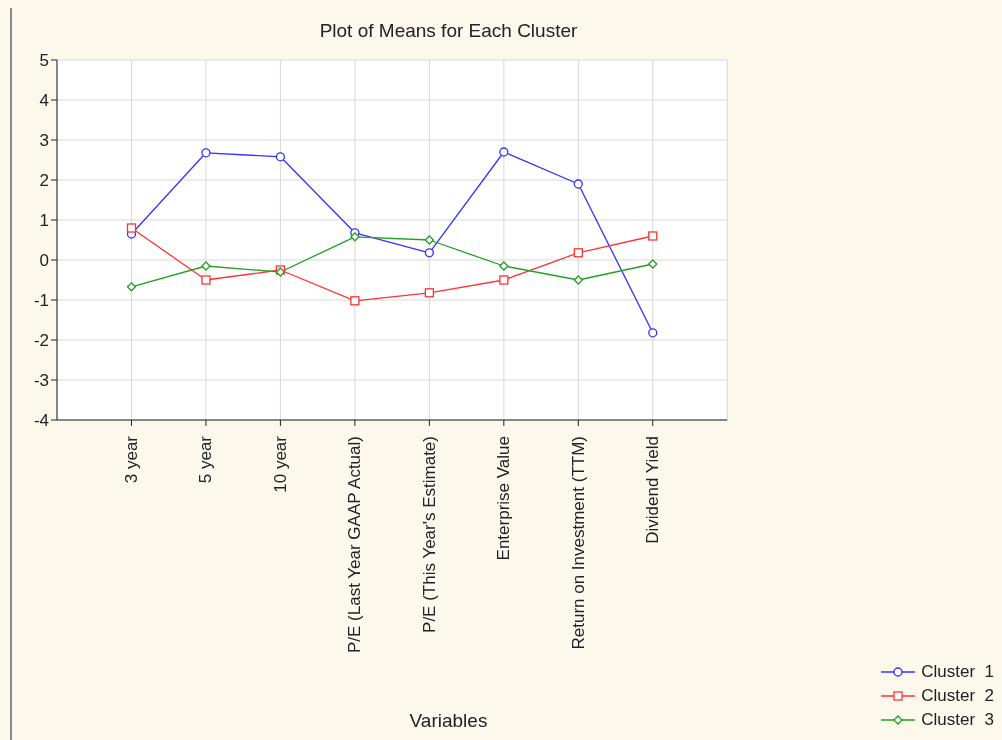 This screenshot has height=740, width=1002. I want to click on y-tick-label: 5, so click(44, 61).